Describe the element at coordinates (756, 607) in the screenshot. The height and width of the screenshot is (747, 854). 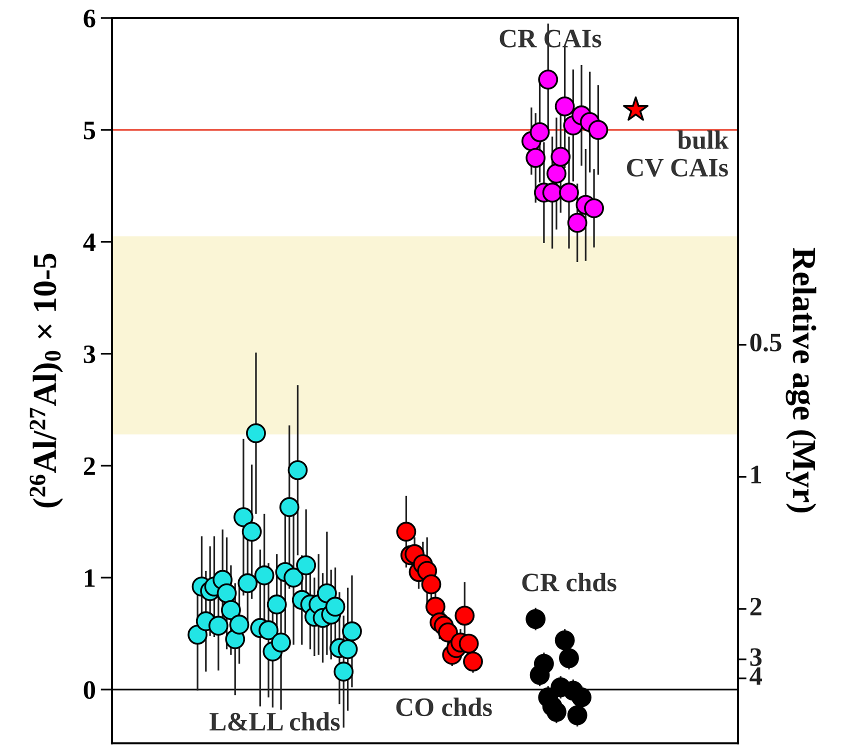
I see `text: 2` at that location.